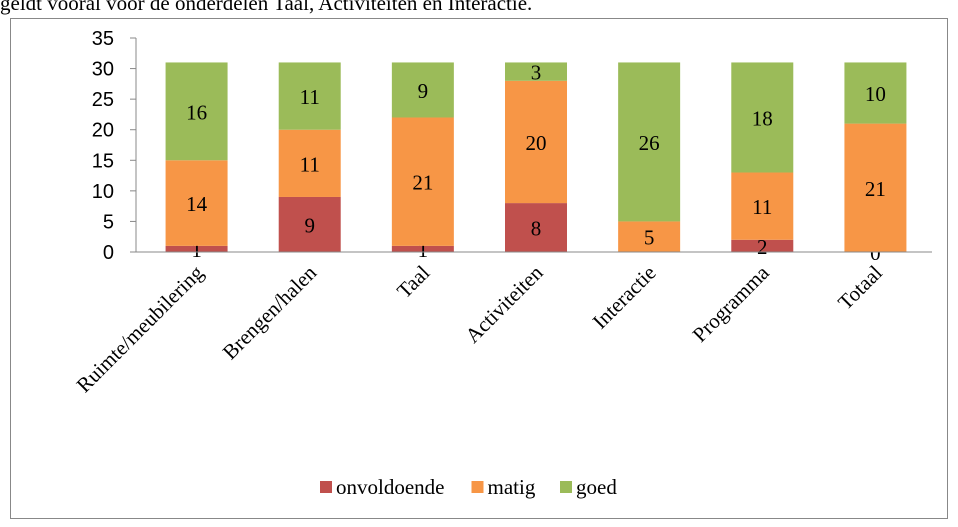 Image resolution: width=958 pixels, height=527 pixels. I want to click on y-tick-label: 20, so click(103, 131).